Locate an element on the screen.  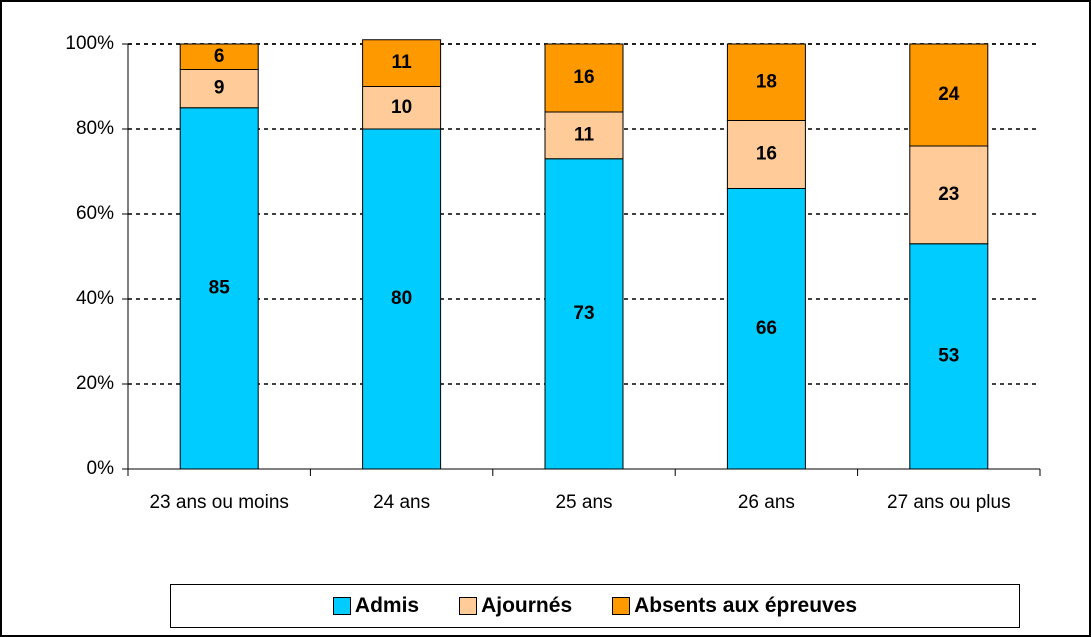
x-tick-label: 26 ans is located at coordinates (766, 502).